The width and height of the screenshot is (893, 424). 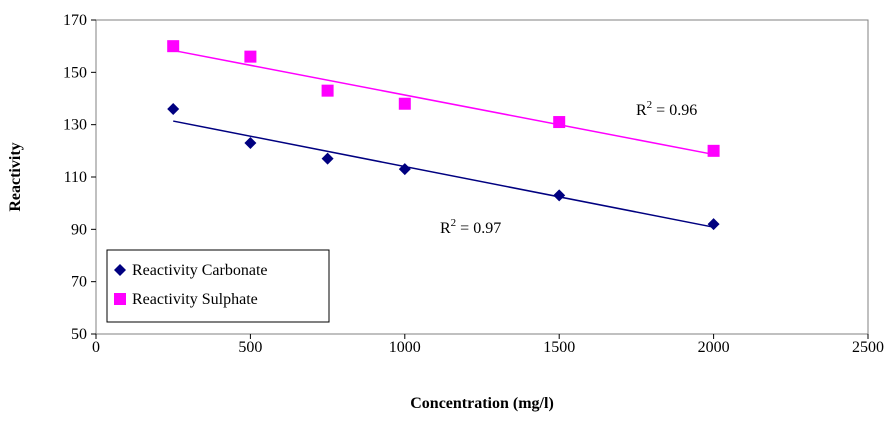 I want to click on legend-box, so click(x=218, y=286).